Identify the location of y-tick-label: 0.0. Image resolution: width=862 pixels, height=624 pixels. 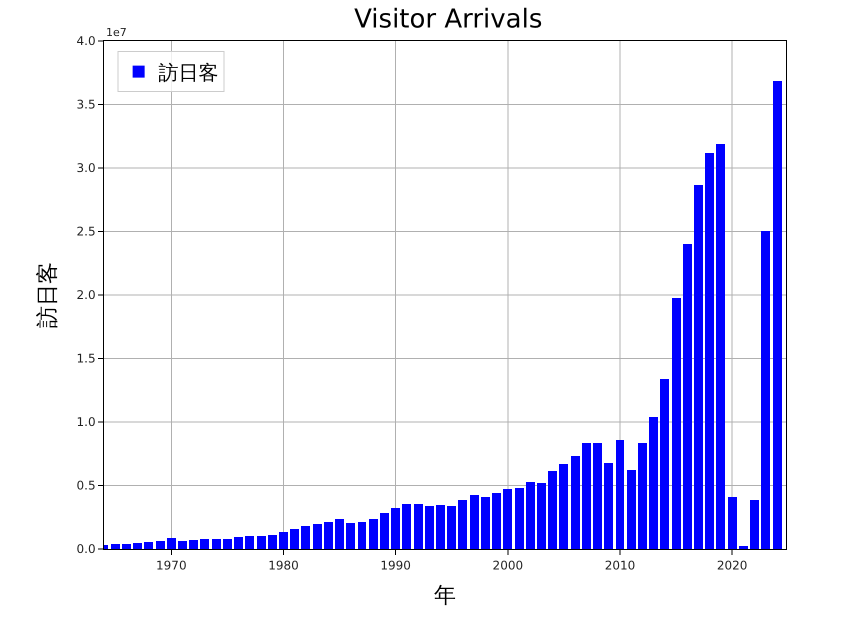
(86, 549).